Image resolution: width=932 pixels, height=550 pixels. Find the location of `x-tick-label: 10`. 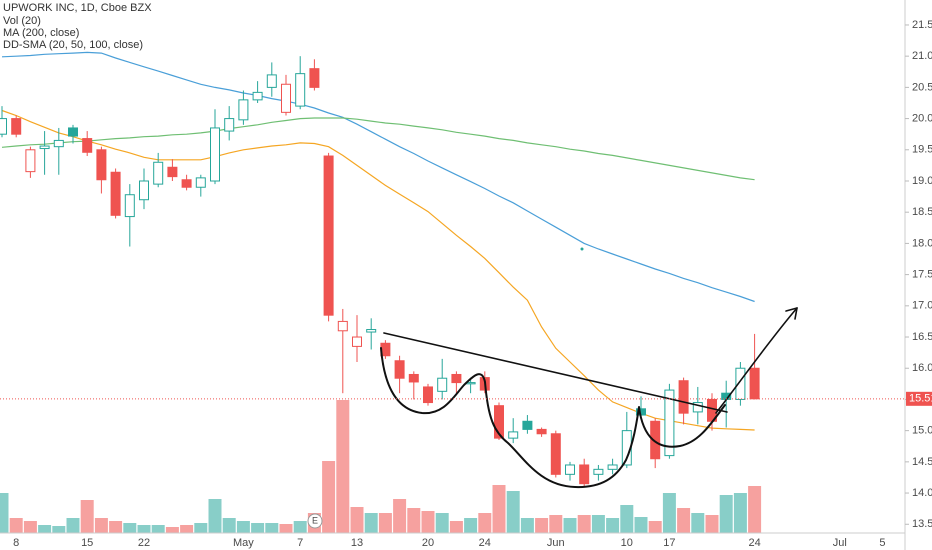

x-tick-label: 10 is located at coordinates (627, 543).